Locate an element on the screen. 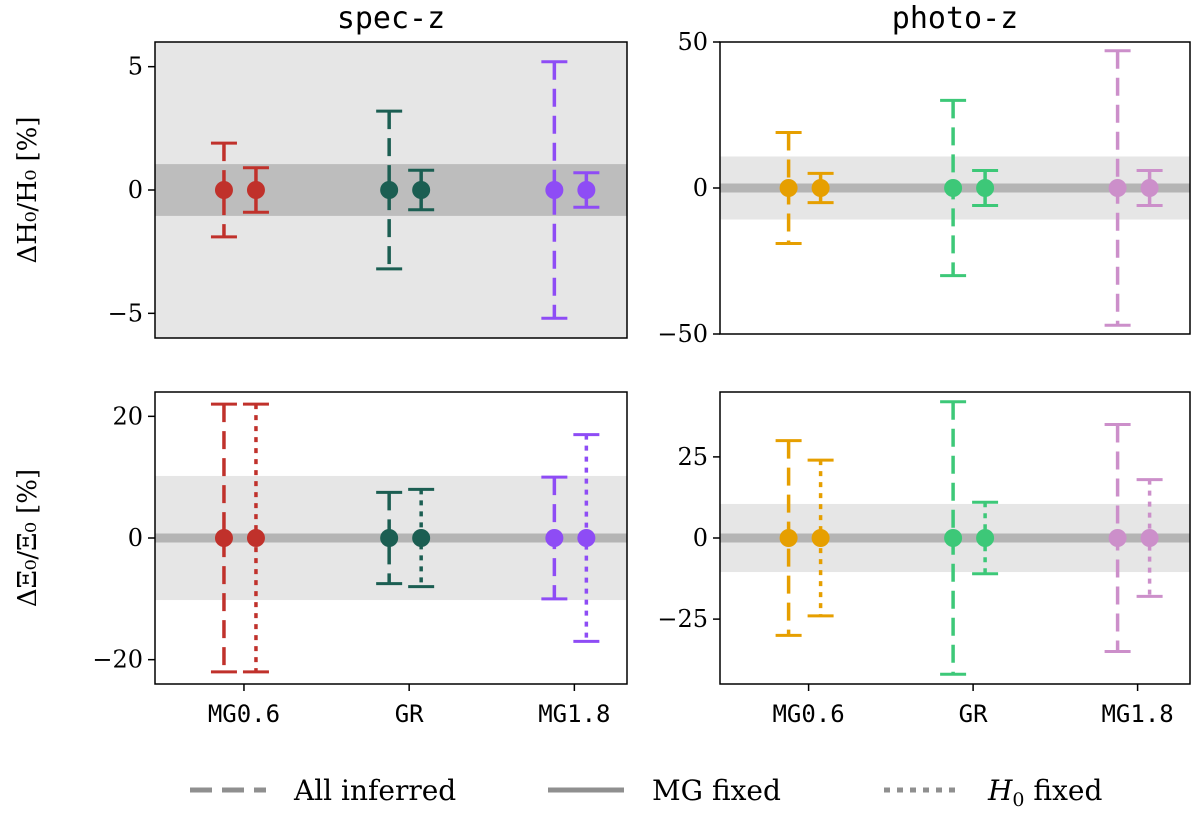 Image resolution: width=1200 pixels, height=816 pixels. legend: All inferred MG fixed H0 fixed is located at coordinates (646, 792).